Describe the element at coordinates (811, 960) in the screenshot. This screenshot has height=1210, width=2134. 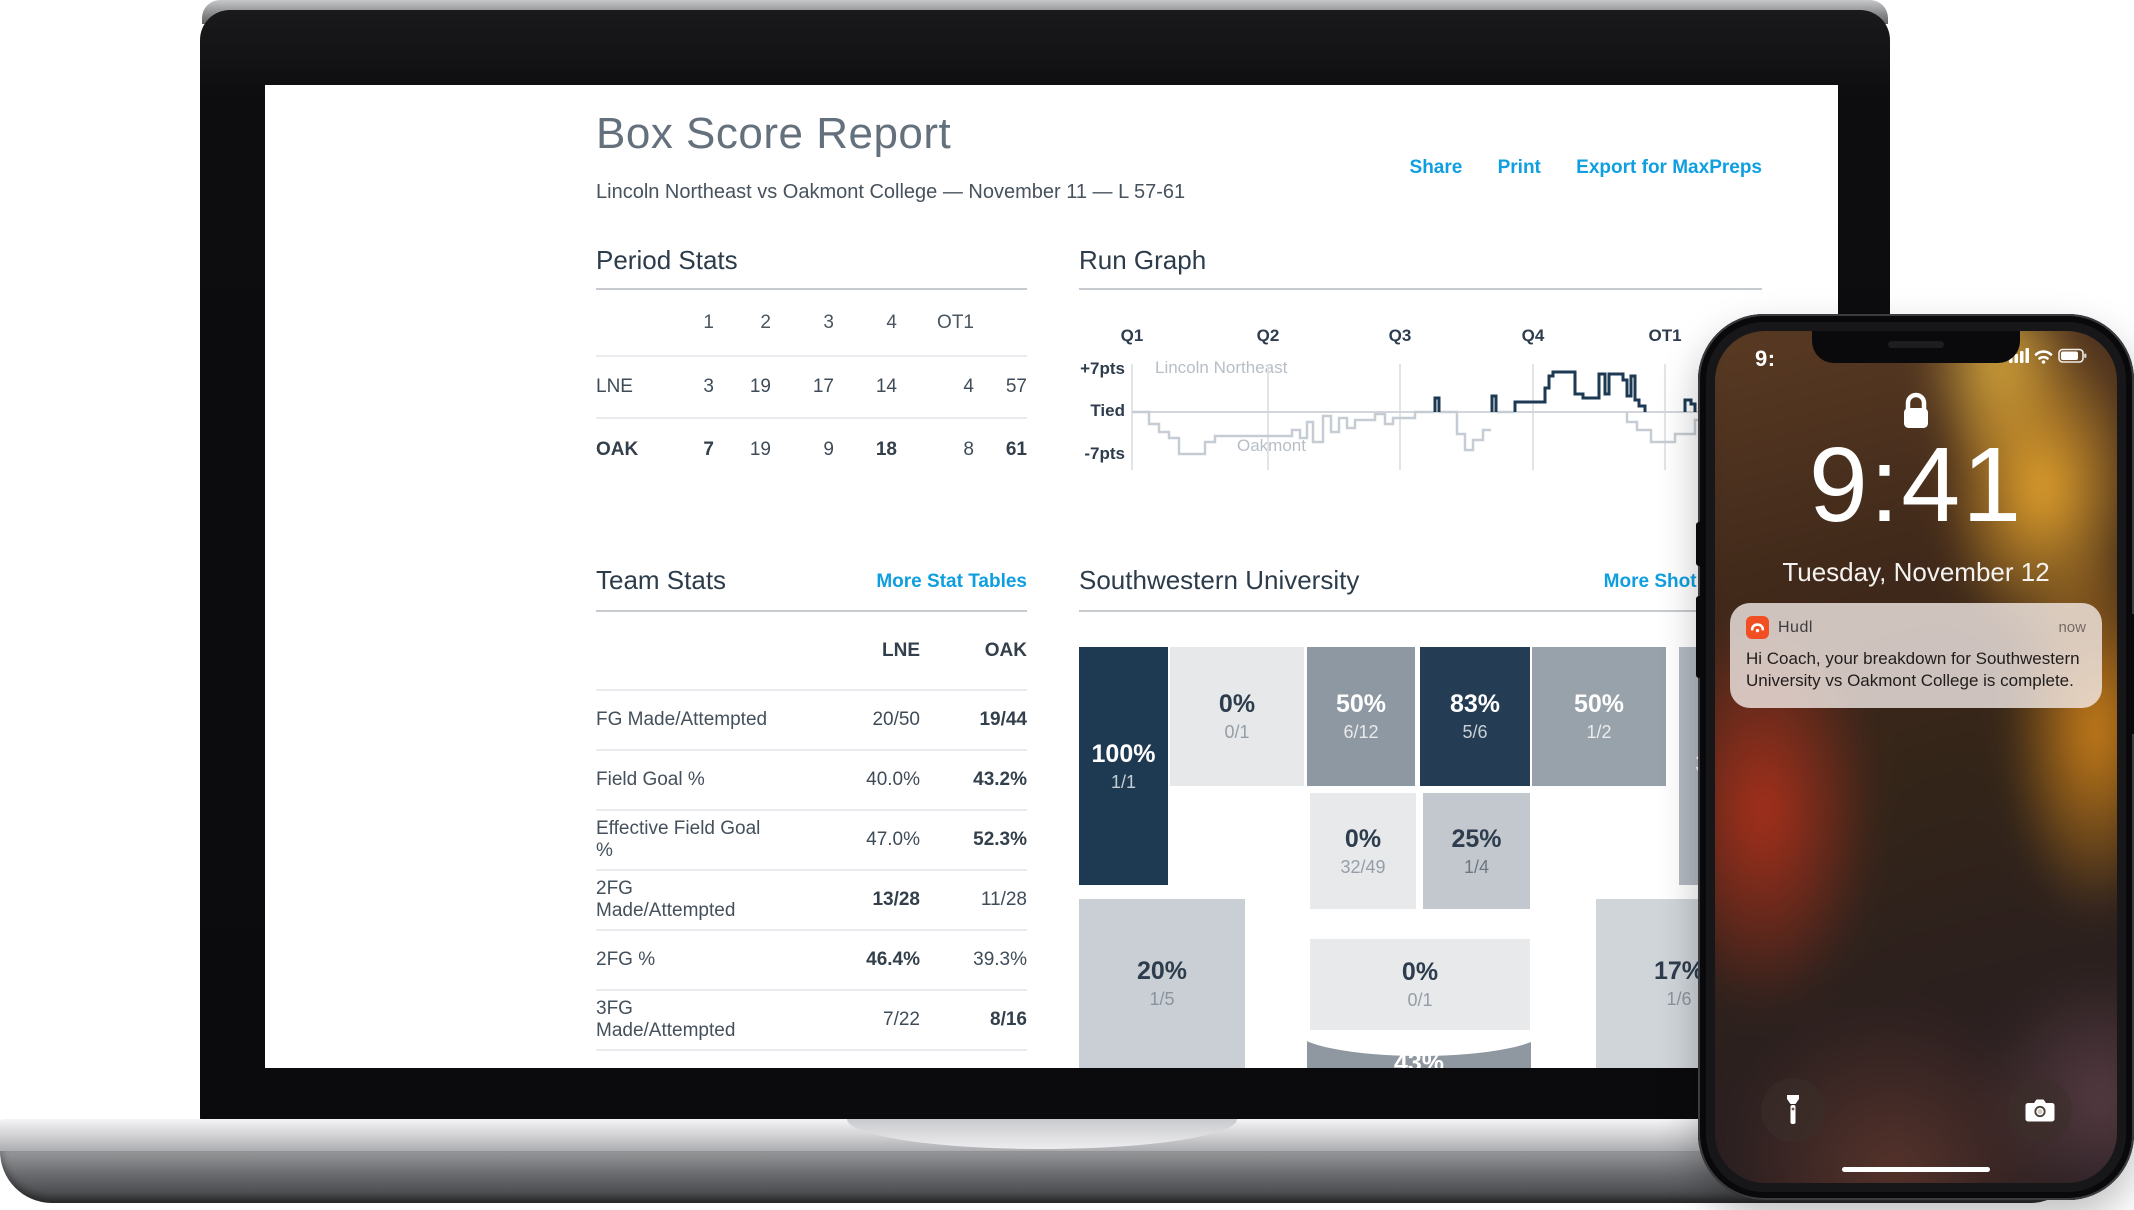
I see `table-row: 2FG % 46.4% 39.3%` at that location.